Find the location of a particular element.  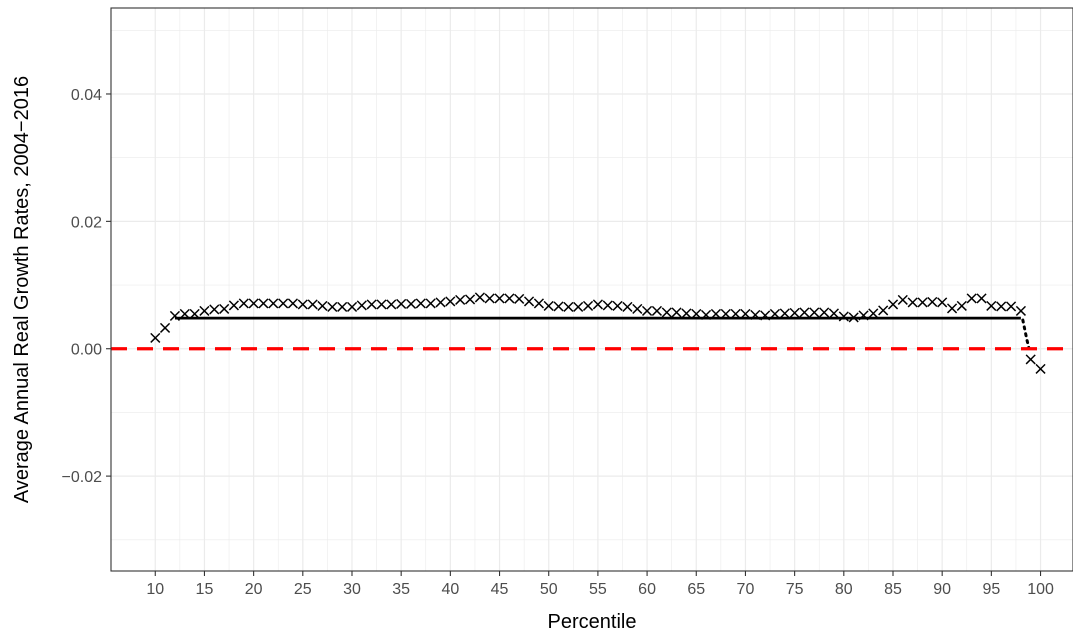

x-tick-label: 65 is located at coordinates (696, 589).